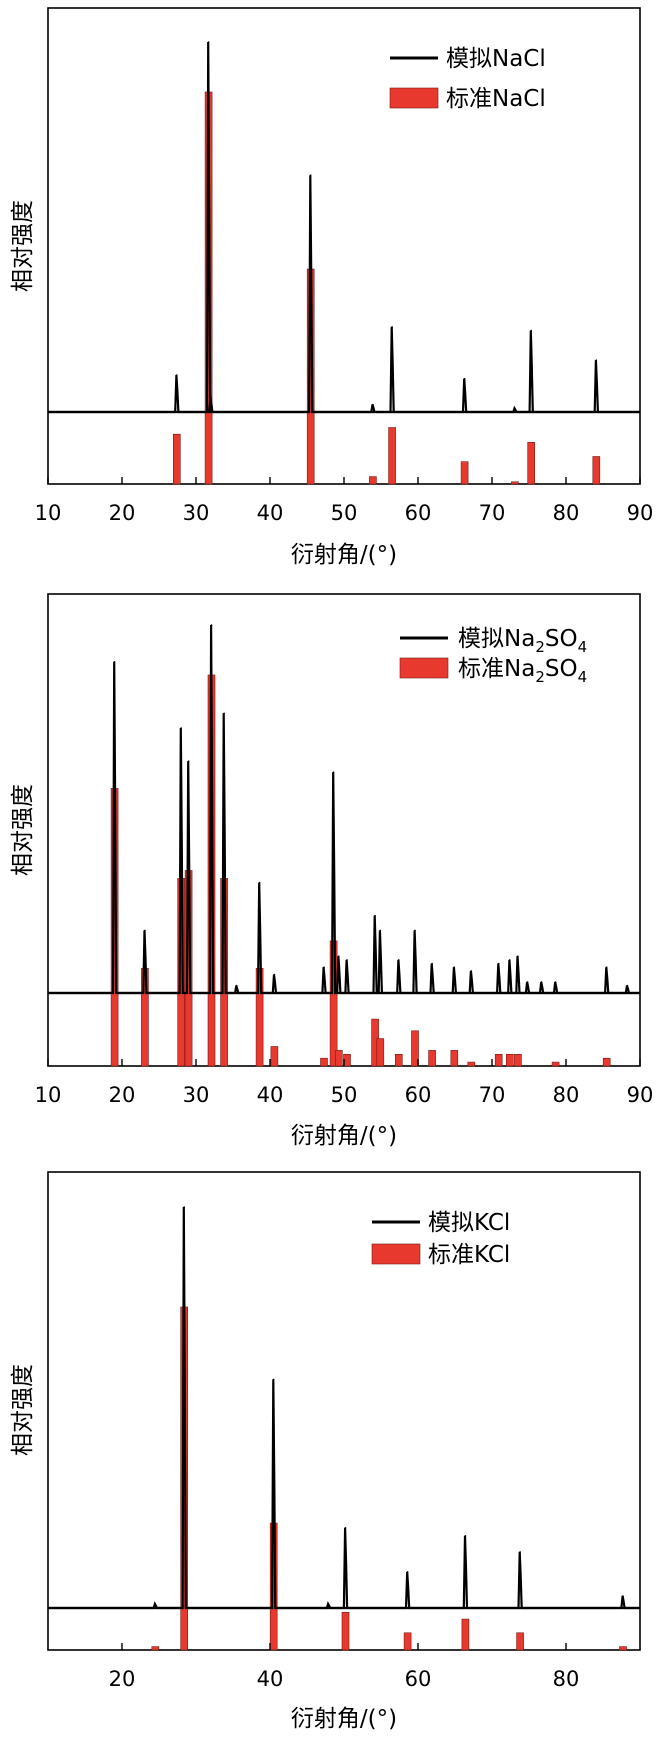  Describe the element at coordinates (418, 513) in the screenshot. I see `x-tick-label-nacl-60: 60` at that location.